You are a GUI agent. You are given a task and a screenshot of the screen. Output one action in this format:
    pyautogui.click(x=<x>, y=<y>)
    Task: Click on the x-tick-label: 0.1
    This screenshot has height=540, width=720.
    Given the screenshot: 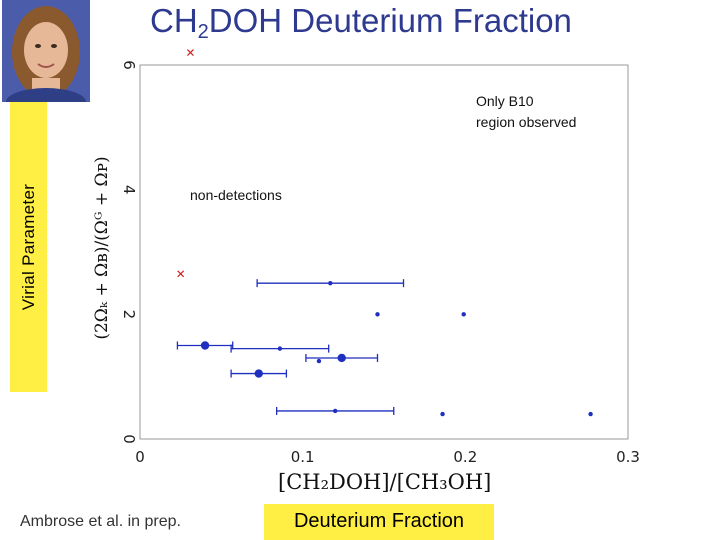 What is the action you would take?
    pyautogui.click(x=303, y=457)
    